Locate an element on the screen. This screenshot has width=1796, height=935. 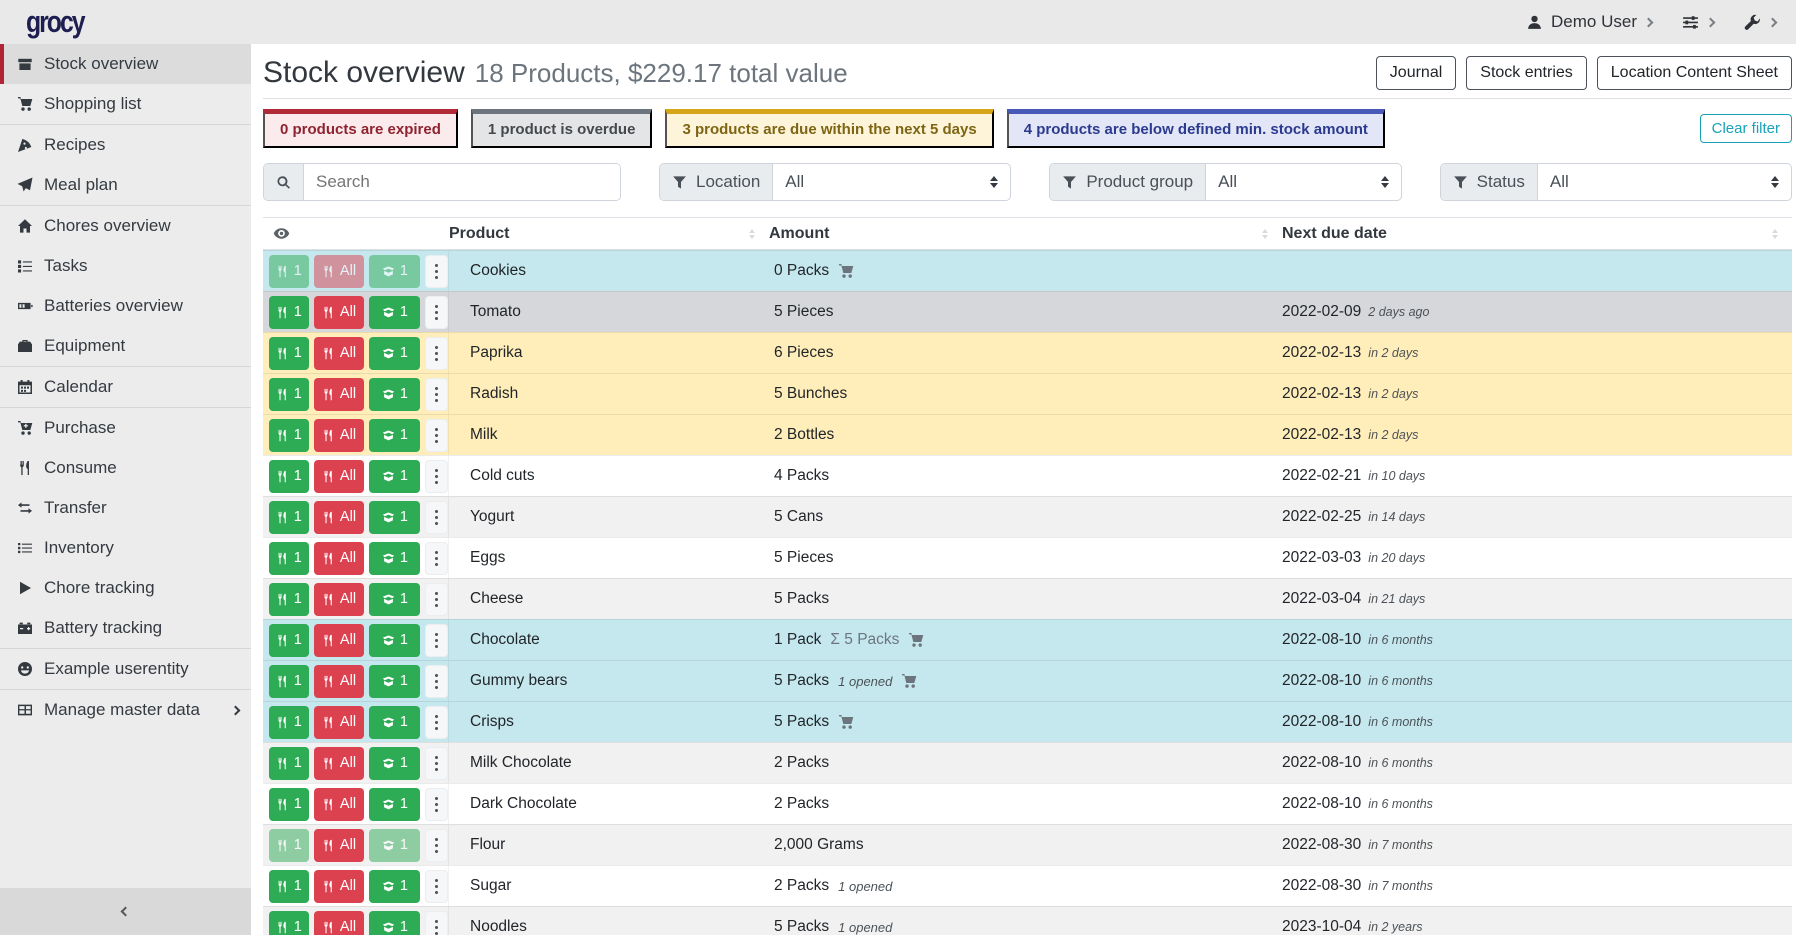
settings-menu is located at coordinates (1699, 22).